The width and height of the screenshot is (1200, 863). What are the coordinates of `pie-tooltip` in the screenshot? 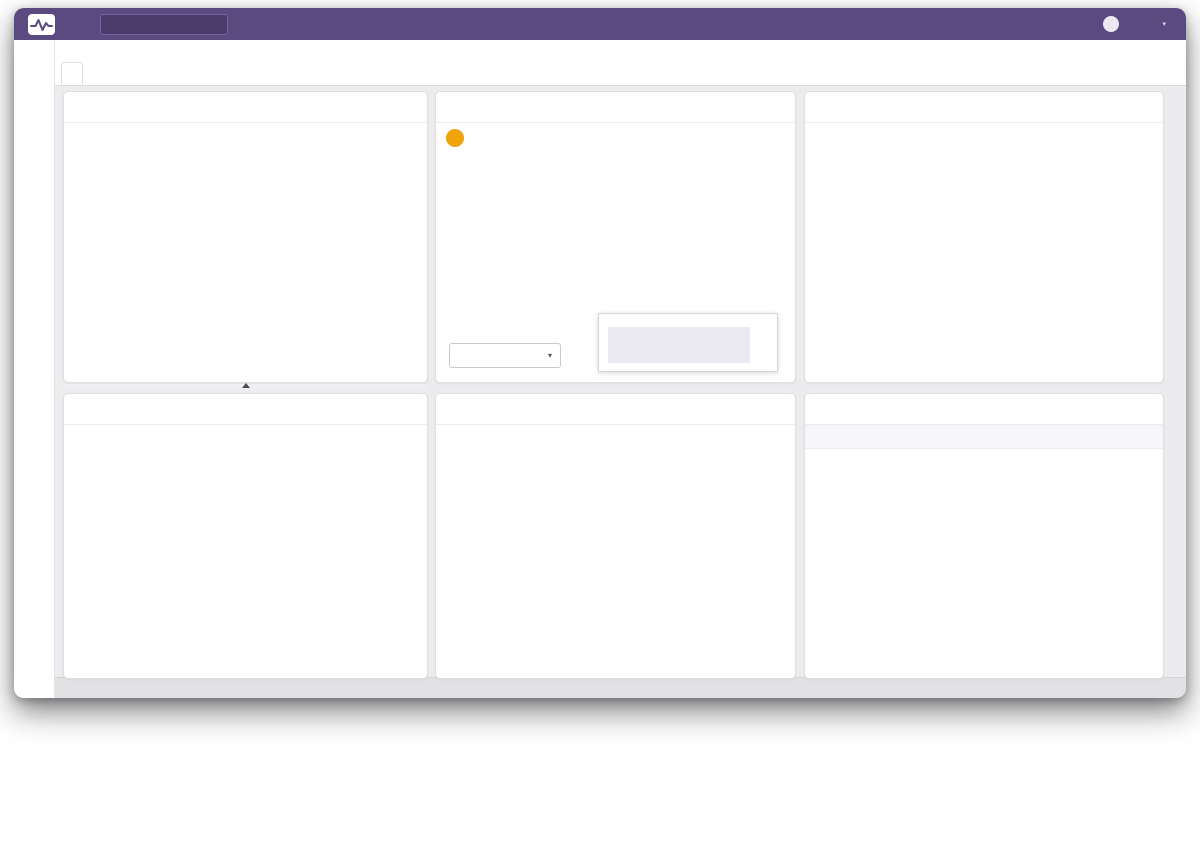 It's located at (688, 342).